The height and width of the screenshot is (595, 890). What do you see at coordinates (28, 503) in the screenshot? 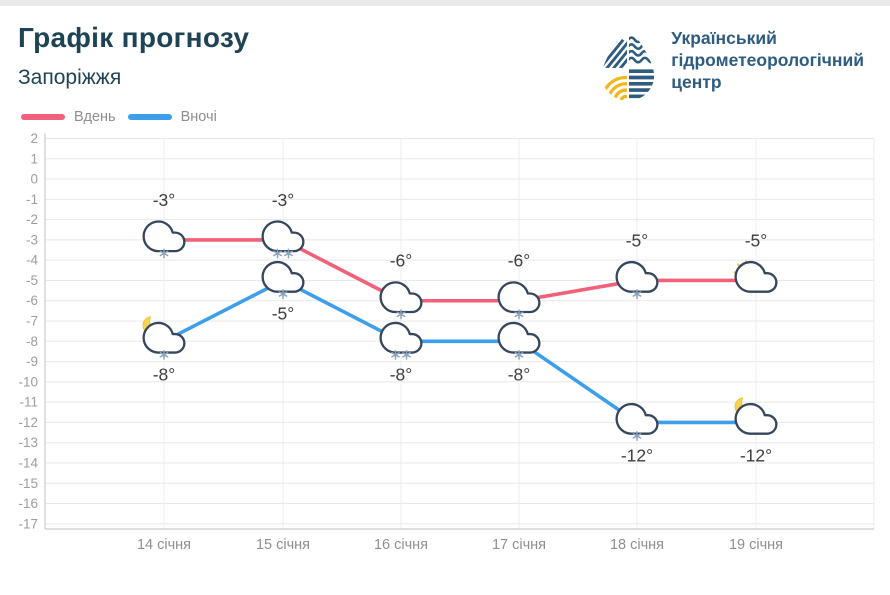
I see `y-axis-tick-label: -16` at bounding box center [28, 503].